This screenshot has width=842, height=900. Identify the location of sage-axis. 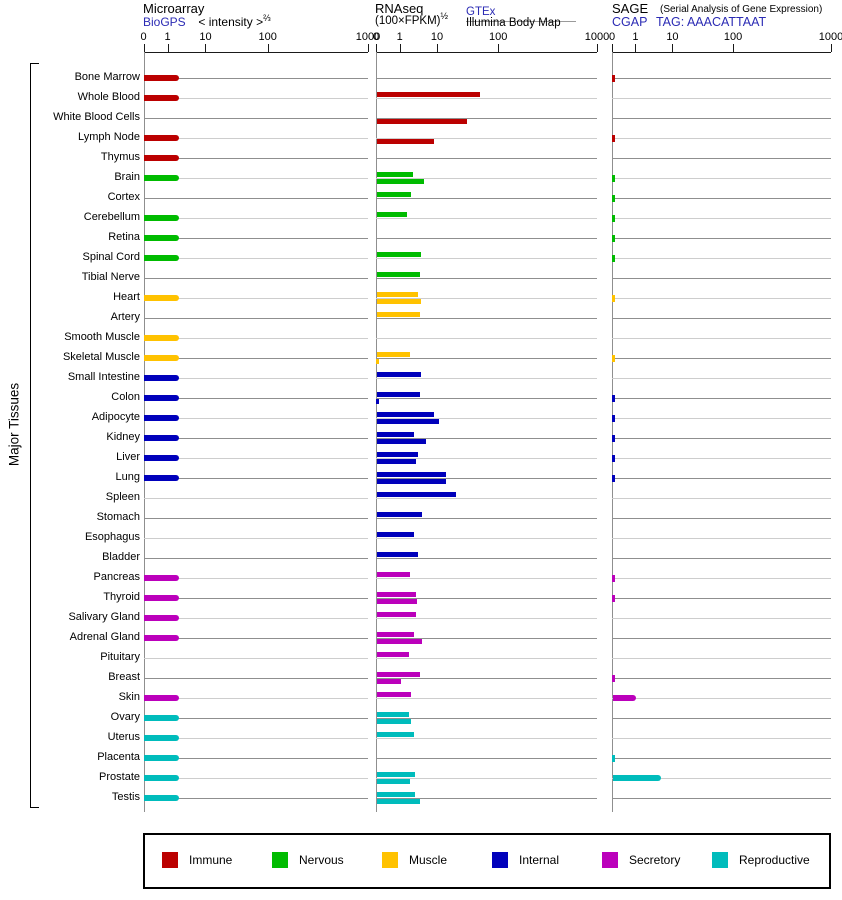
(721, 52).